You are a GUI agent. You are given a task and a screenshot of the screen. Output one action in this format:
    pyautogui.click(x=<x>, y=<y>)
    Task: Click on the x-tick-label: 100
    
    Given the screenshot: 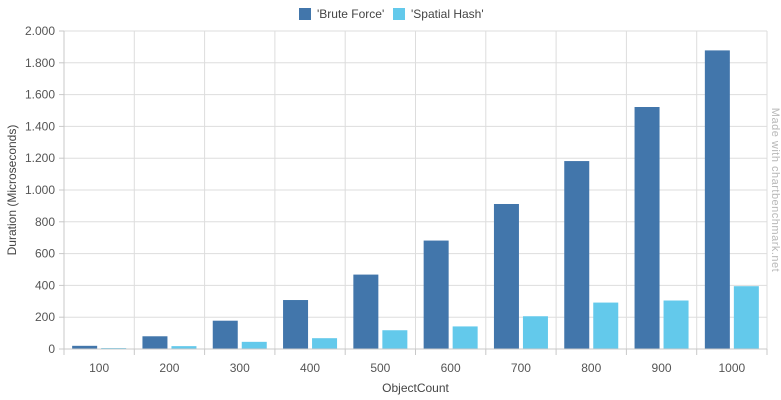 What is the action you would take?
    pyautogui.click(x=99, y=368)
    